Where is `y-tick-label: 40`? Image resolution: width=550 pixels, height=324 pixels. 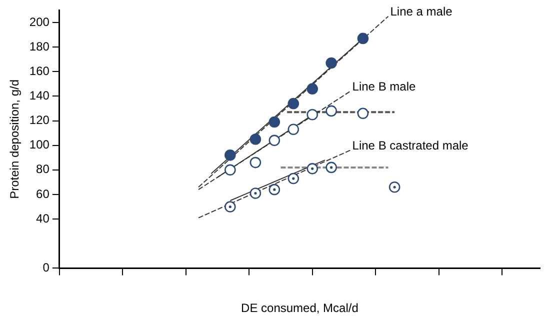 y-tick-label: 40 is located at coordinates (43, 218).